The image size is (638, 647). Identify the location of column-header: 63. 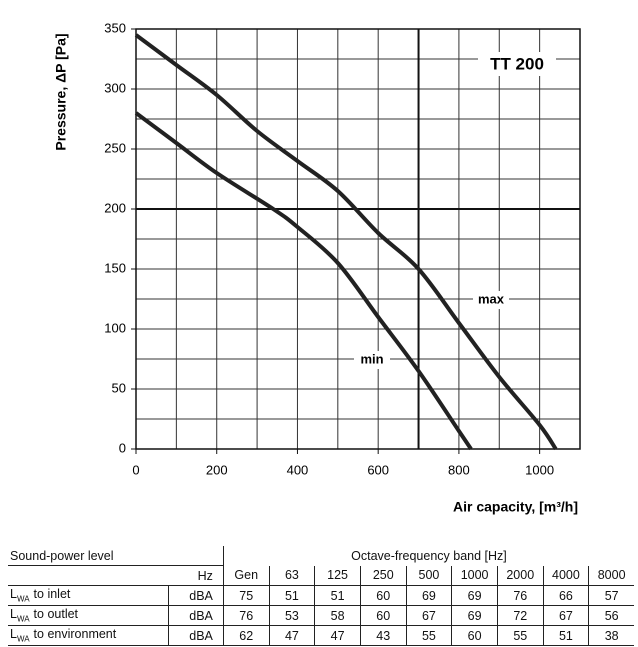
(291, 575).